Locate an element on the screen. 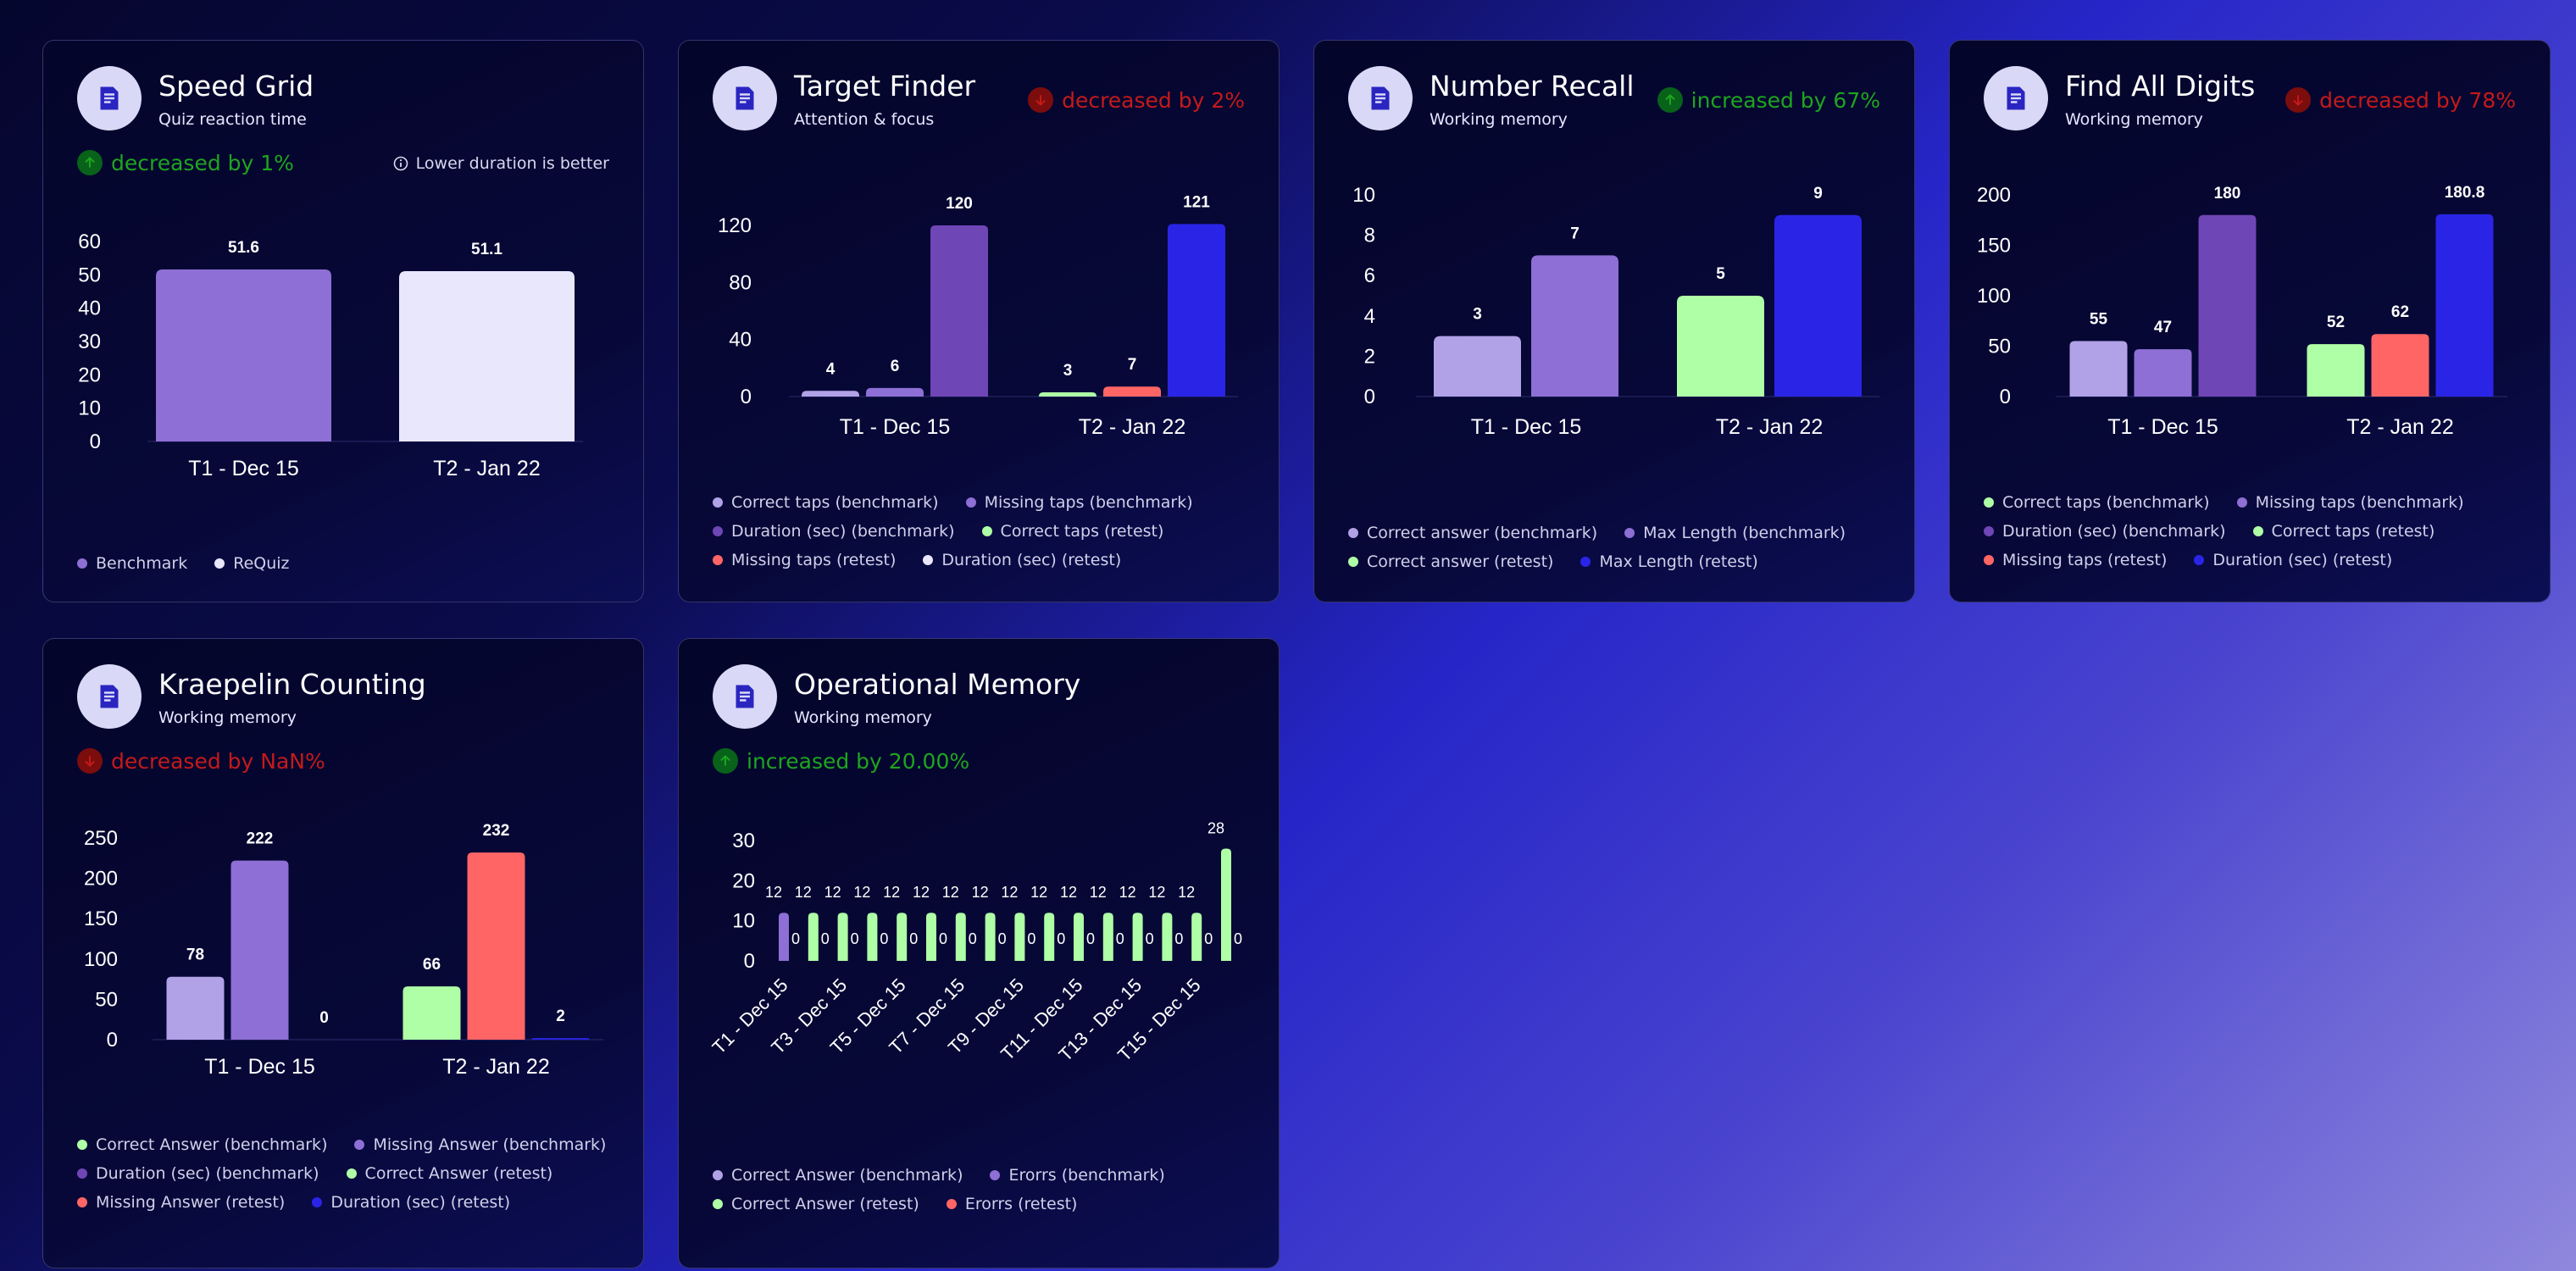  bar-value-label: 7 is located at coordinates (1574, 233).